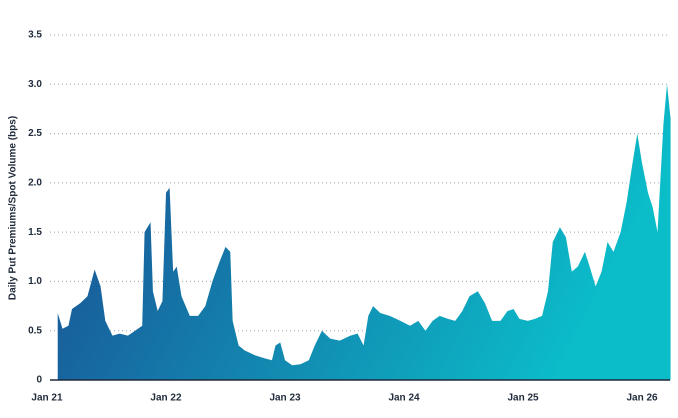 This screenshot has width=678, height=418. I want to click on y-tick-label: 2.0, so click(35, 182).